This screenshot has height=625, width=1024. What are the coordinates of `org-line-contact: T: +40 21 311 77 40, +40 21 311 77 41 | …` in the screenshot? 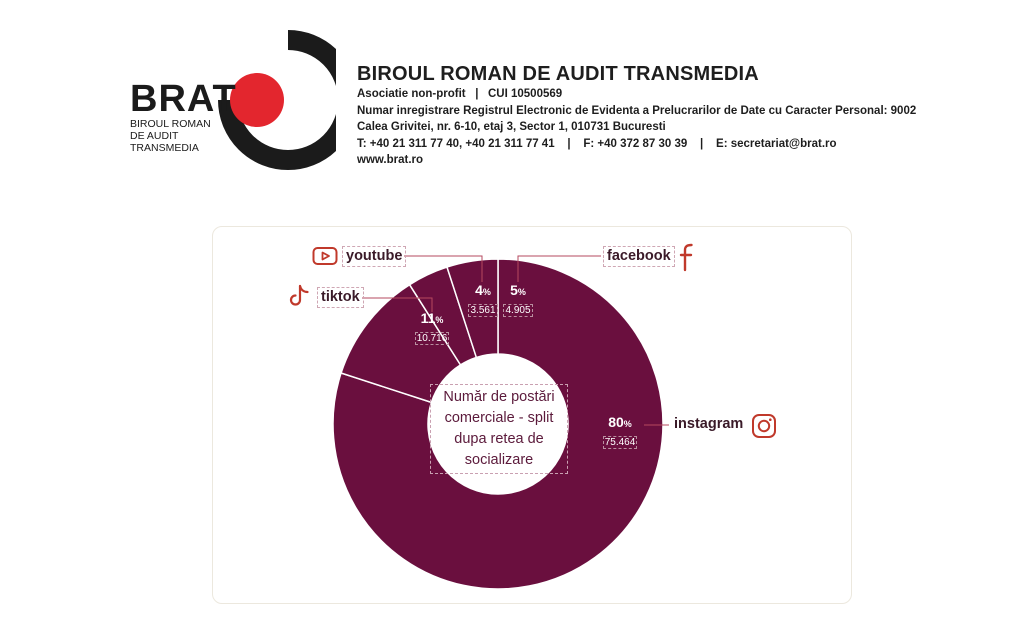 It's located at (597, 143).